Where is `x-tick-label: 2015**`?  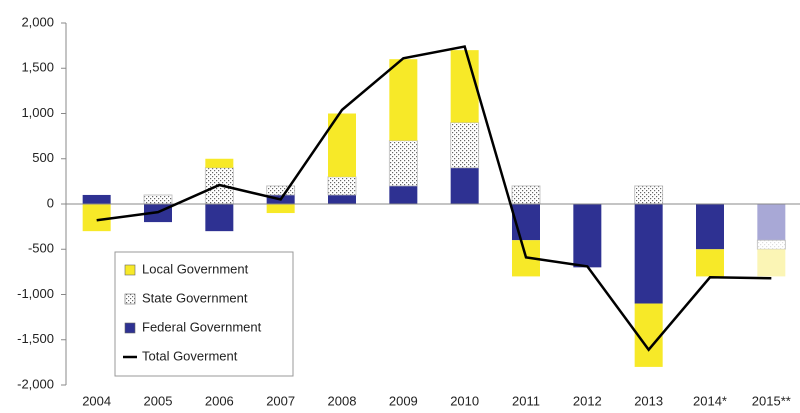
x-tick-label: 2015** is located at coordinates (771, 400).